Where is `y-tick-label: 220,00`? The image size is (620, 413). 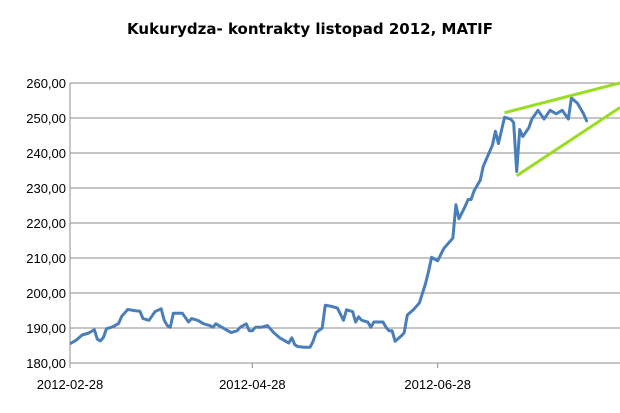
y-tick-label: 220,00 is located at coordinates (46, 223).